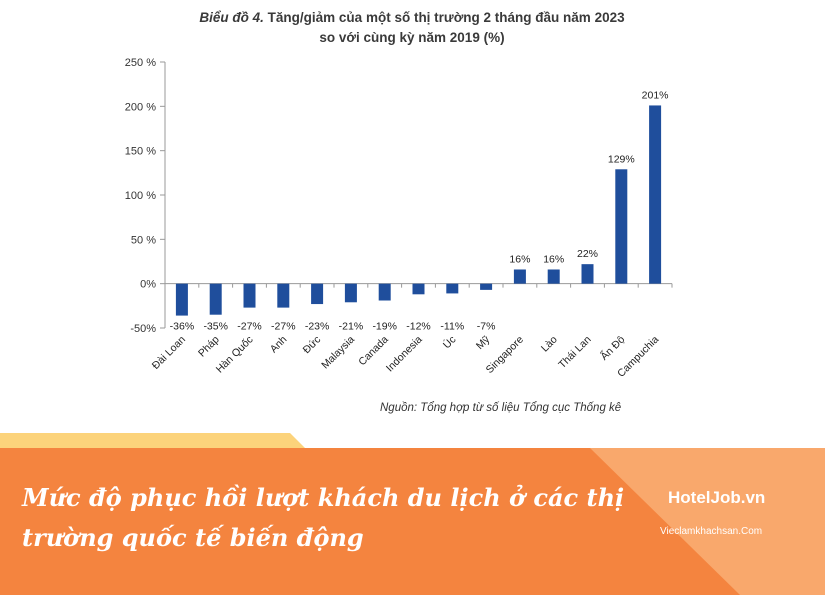  I want to click on banner-light-panel, so click(707, 521).